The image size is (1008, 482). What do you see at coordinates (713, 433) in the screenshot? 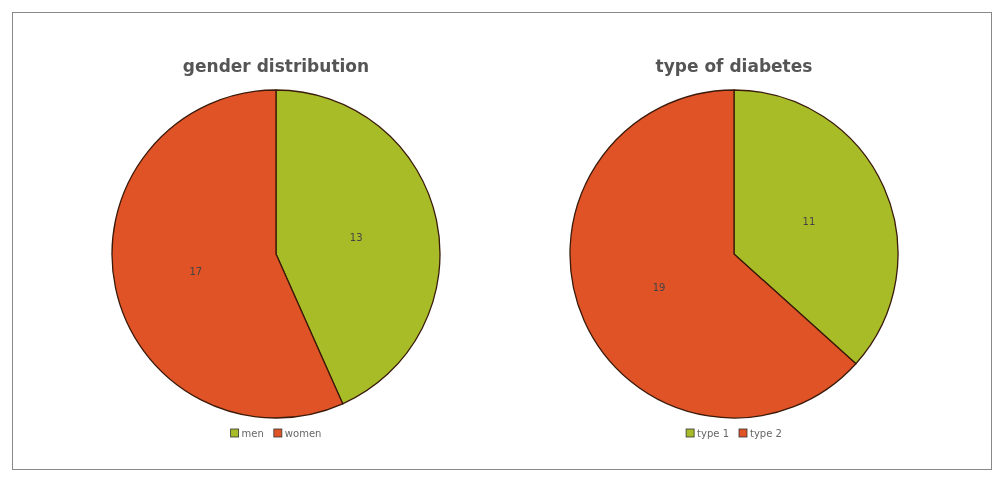
I see `legend-label: type 1` at bounding box center [713, 433].